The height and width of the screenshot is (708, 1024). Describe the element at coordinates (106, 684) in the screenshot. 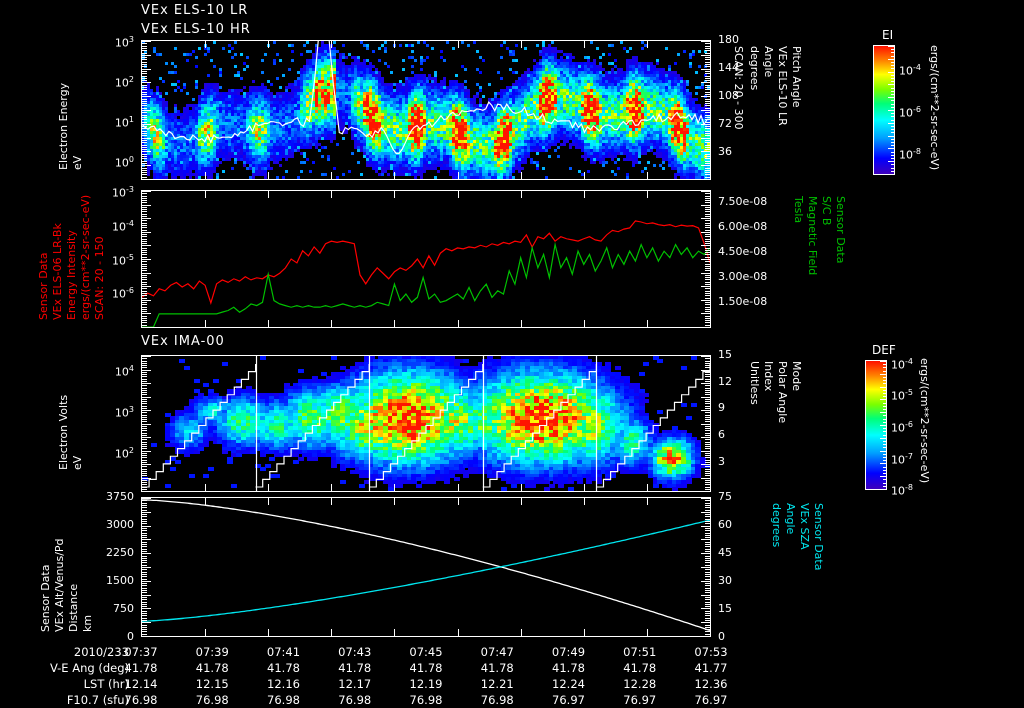

I see `lst-row-label: LST (hr)` at that location.